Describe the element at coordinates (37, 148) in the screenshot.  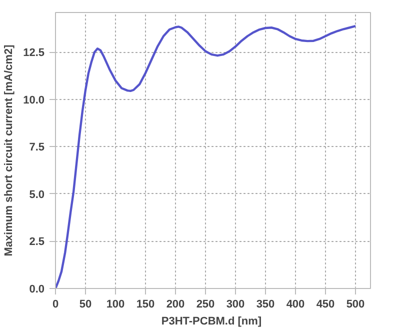
I see `y-tick-label: 7.5` at that location.